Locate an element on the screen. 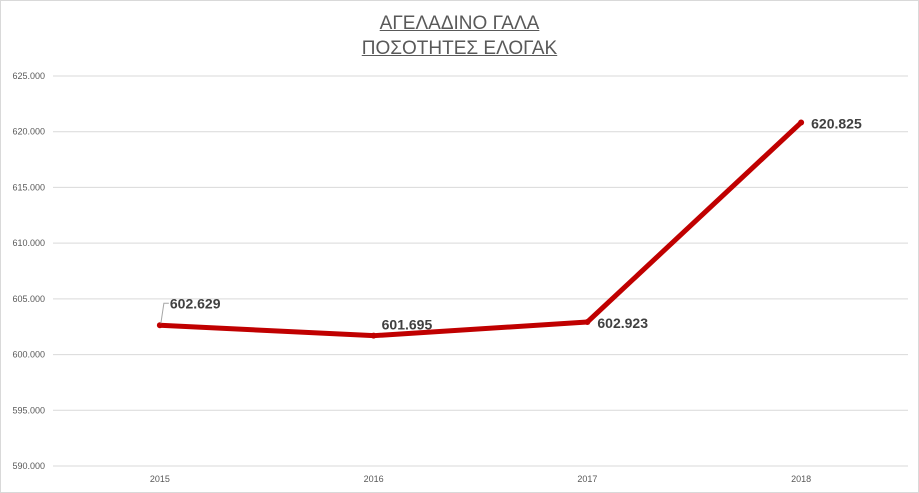  x-tick-label: 2015 is located at coordinates (160, 479).